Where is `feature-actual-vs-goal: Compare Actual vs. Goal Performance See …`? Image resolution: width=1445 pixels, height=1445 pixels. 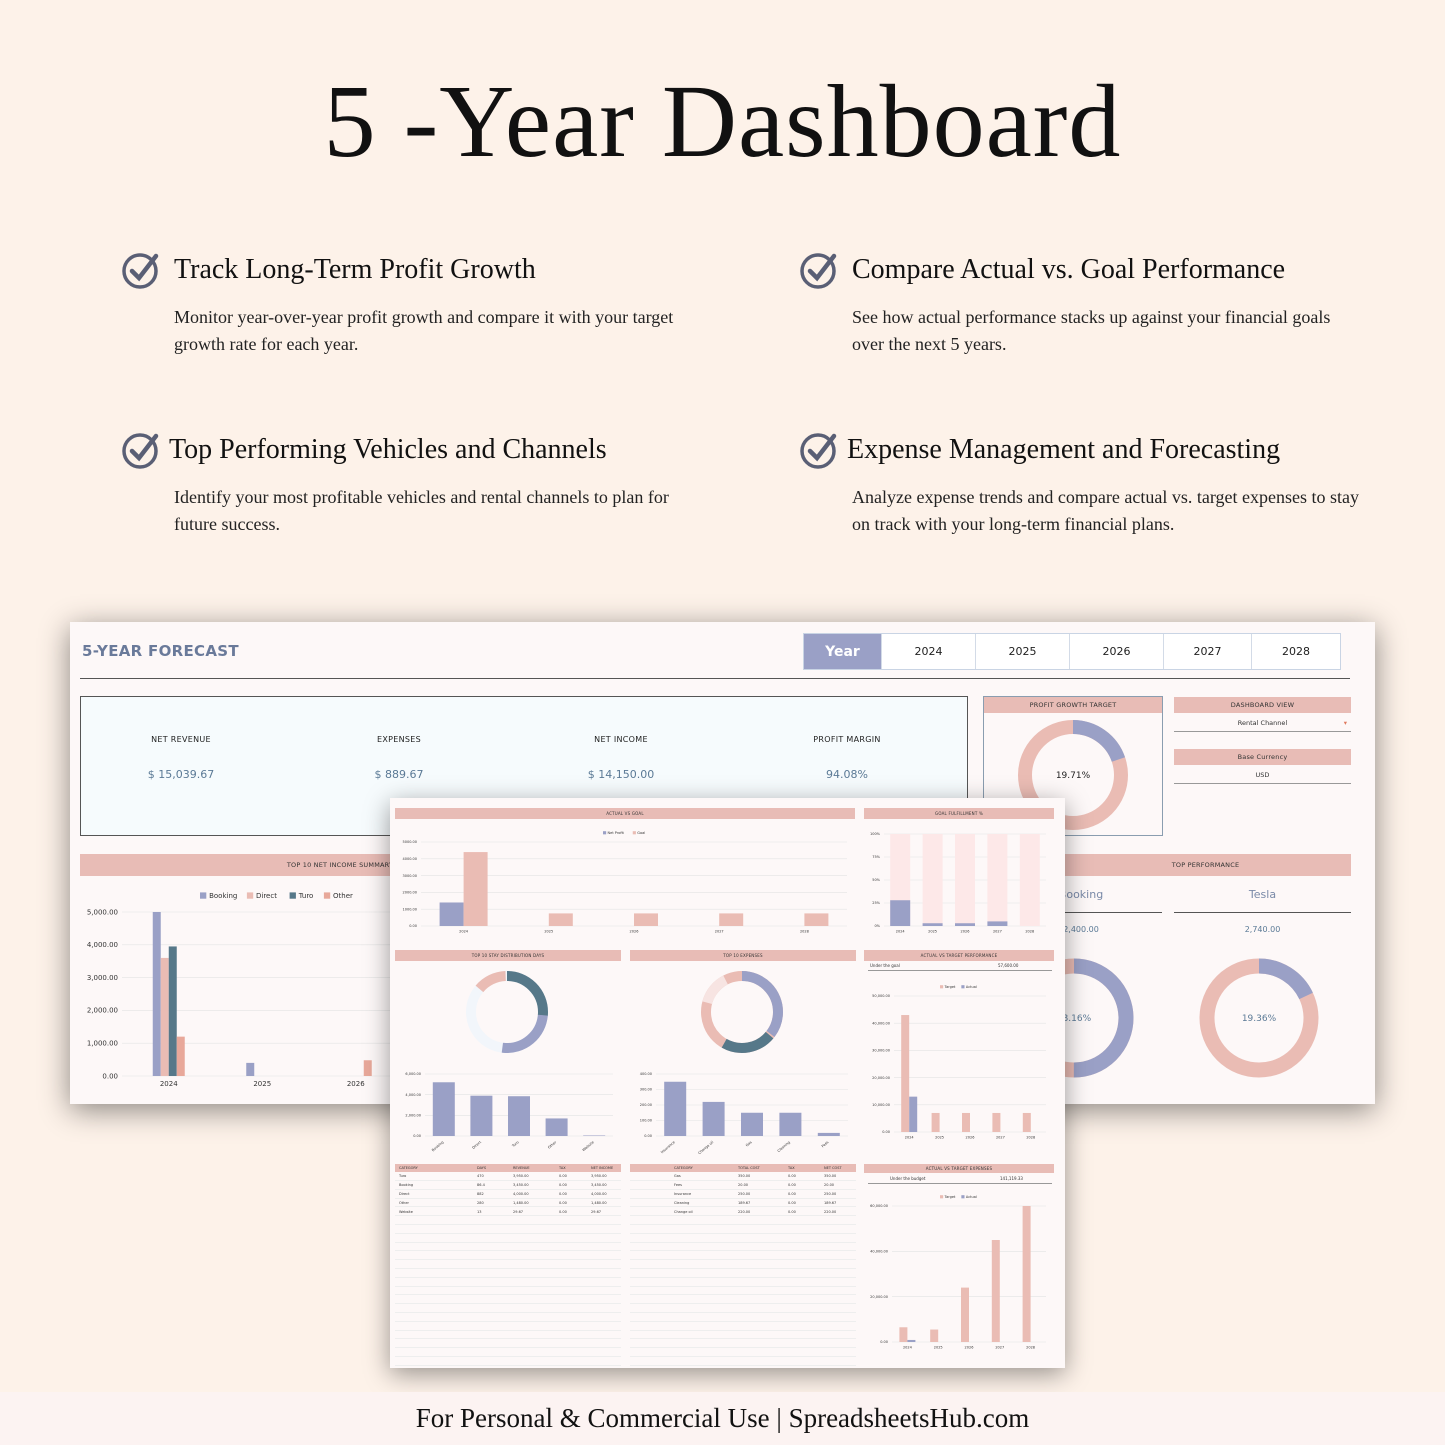 feature-actual-vs-goal: Compare Actual vs. Goal Performance See … is located at coordinates (1080, 304).